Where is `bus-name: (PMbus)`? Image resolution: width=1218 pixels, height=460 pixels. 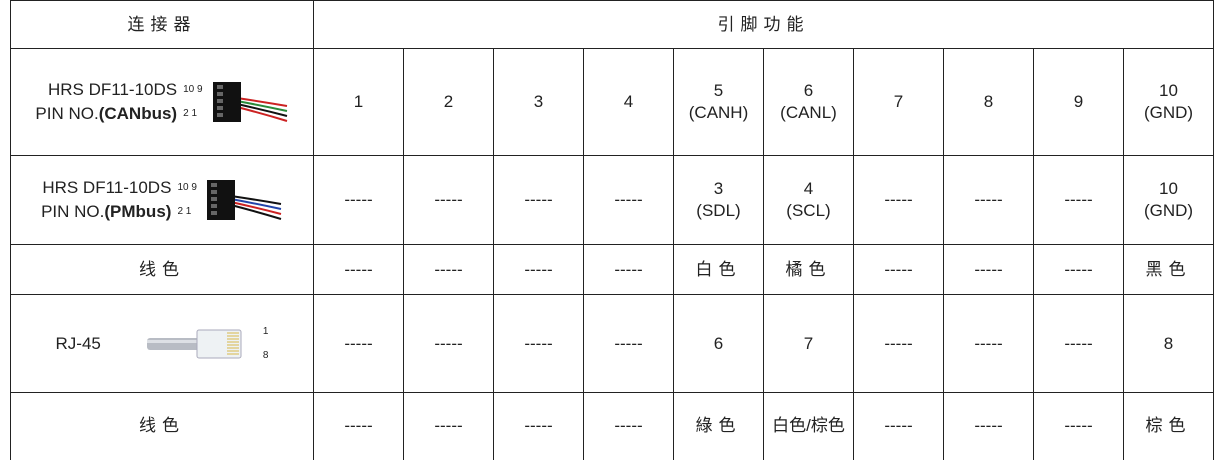
bus-name: (PMbus) is located at coordinates (138, 211).